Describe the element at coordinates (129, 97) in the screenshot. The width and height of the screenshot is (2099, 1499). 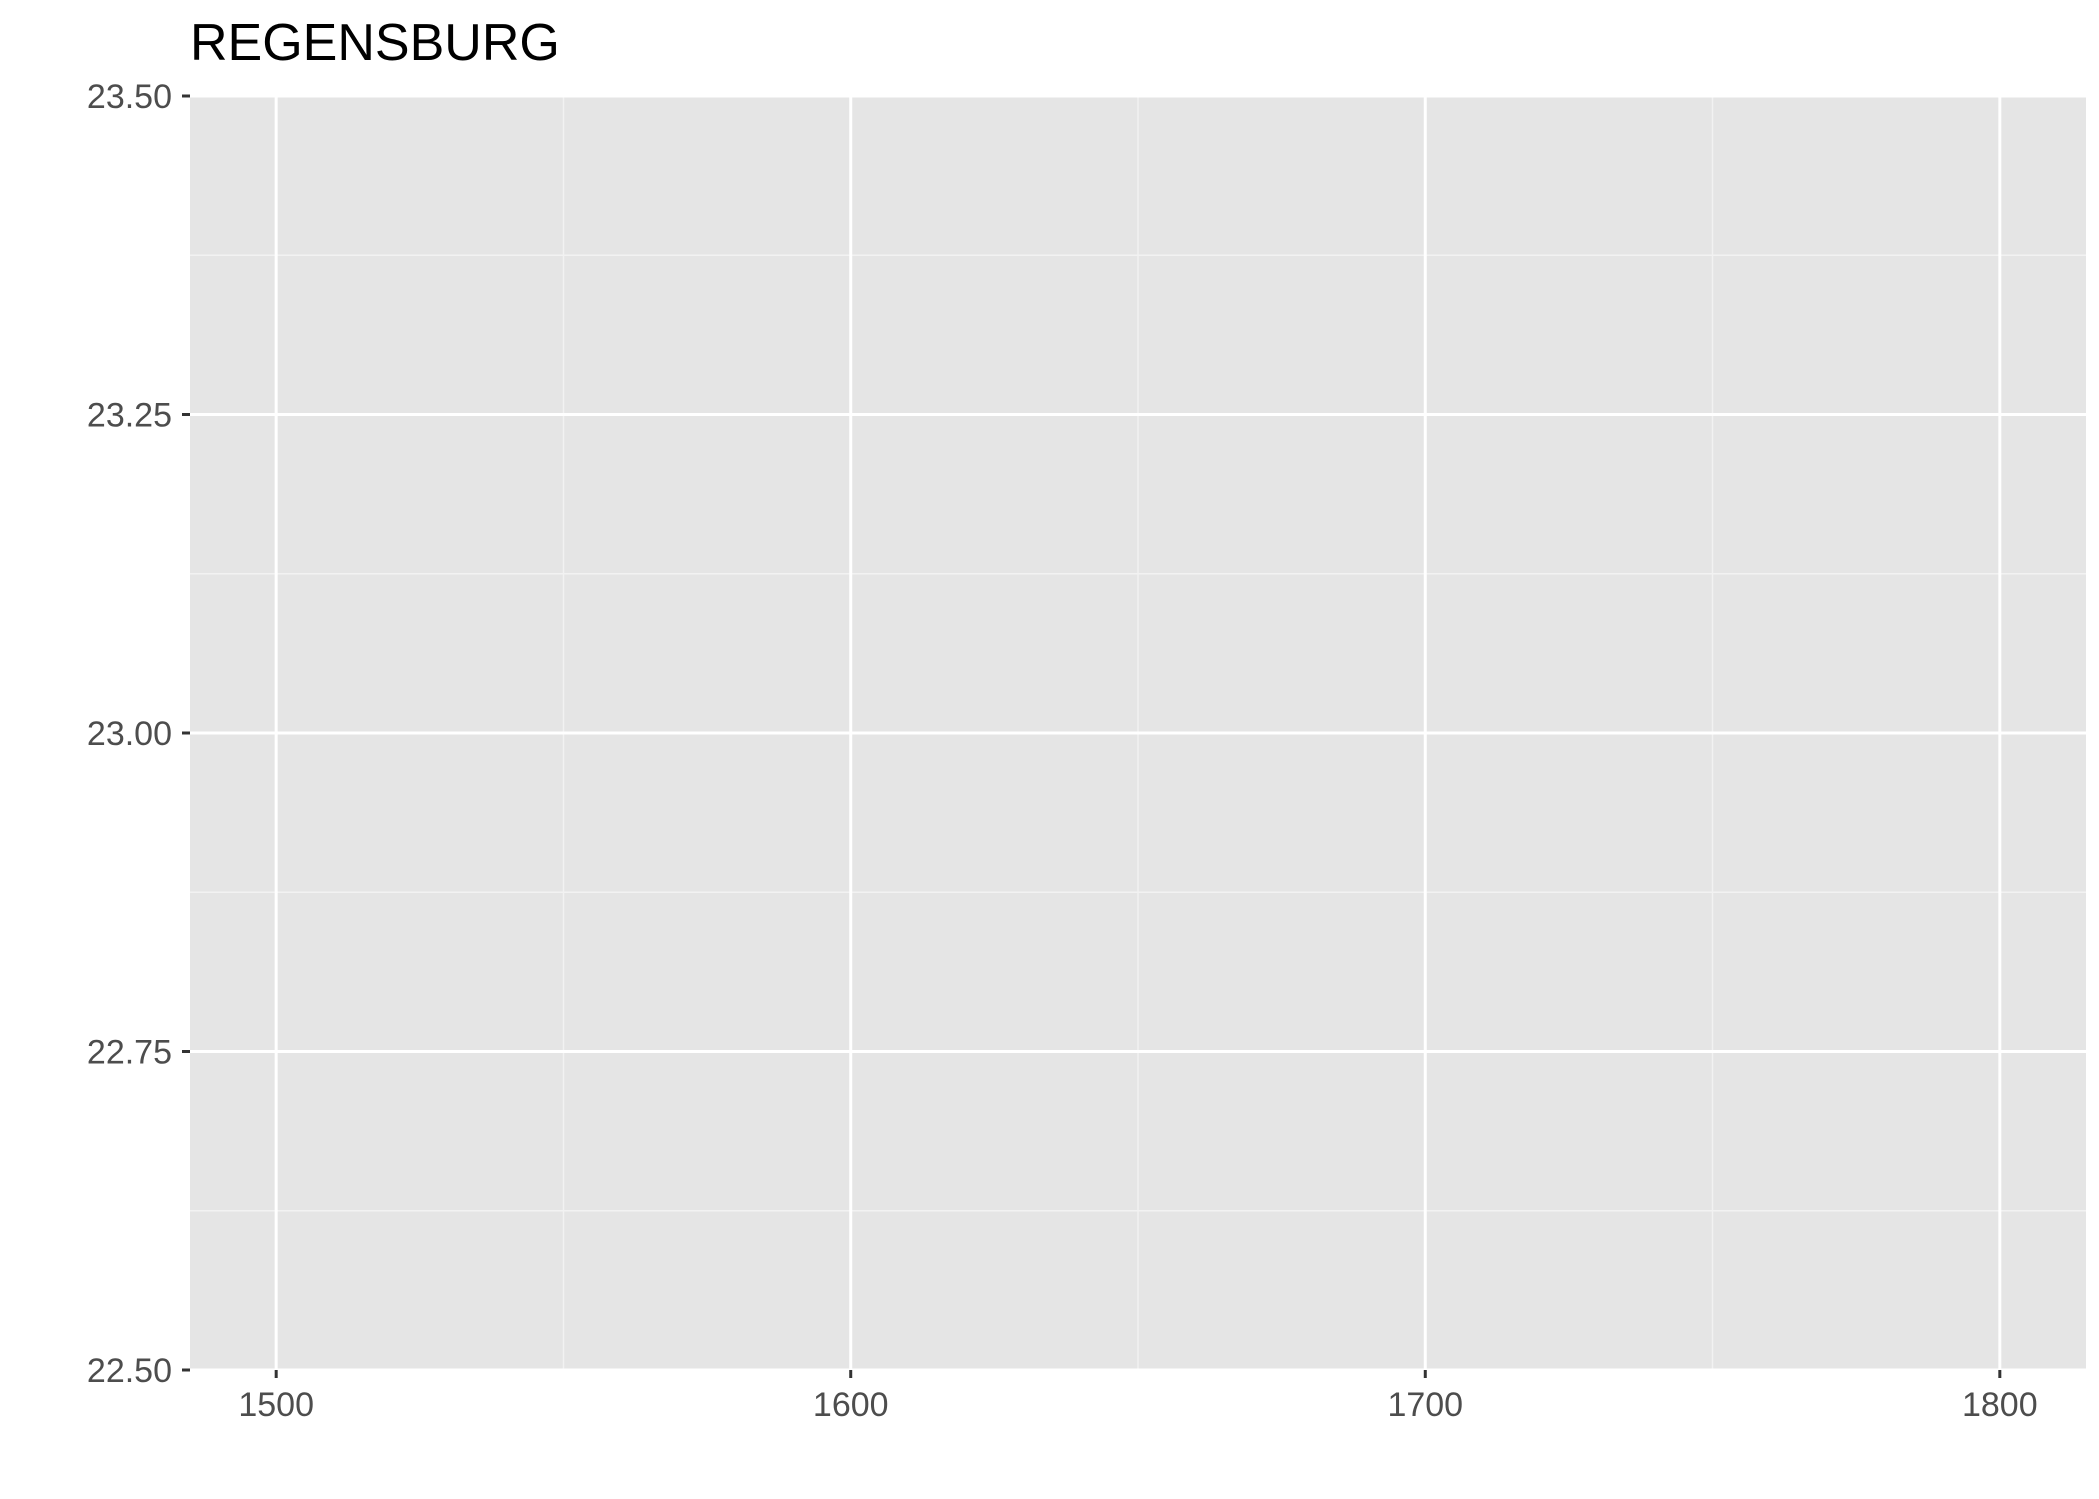
I see `y-tick-label: 23.50` at that location.